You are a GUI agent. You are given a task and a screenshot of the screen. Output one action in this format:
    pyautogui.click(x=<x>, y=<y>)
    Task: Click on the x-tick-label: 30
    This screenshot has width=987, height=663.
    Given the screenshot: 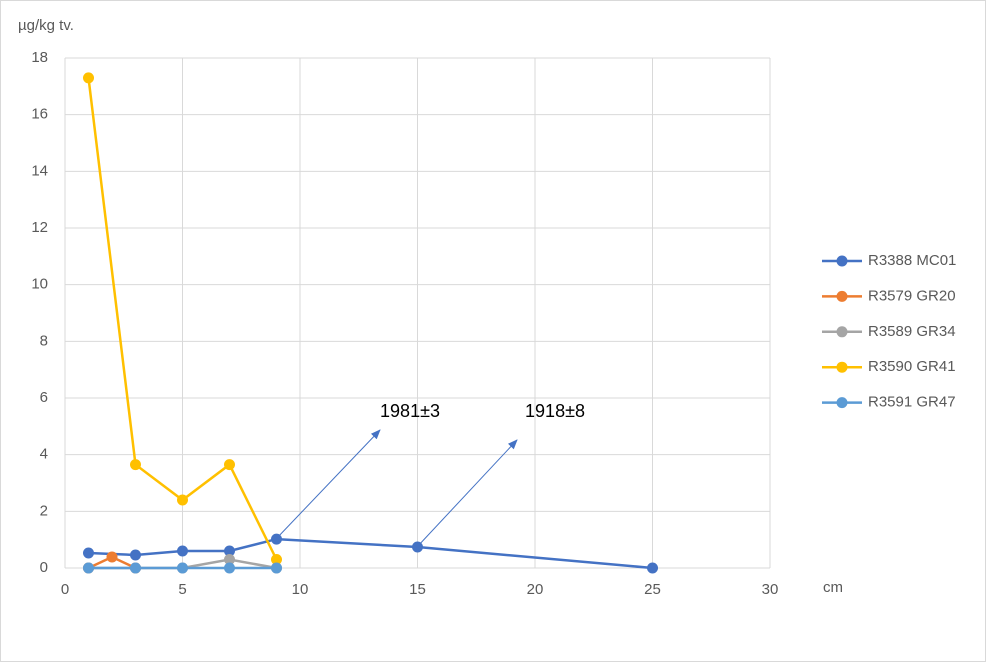 What is the action you would take?
    pyautogui.click(x=770, y=589)
    